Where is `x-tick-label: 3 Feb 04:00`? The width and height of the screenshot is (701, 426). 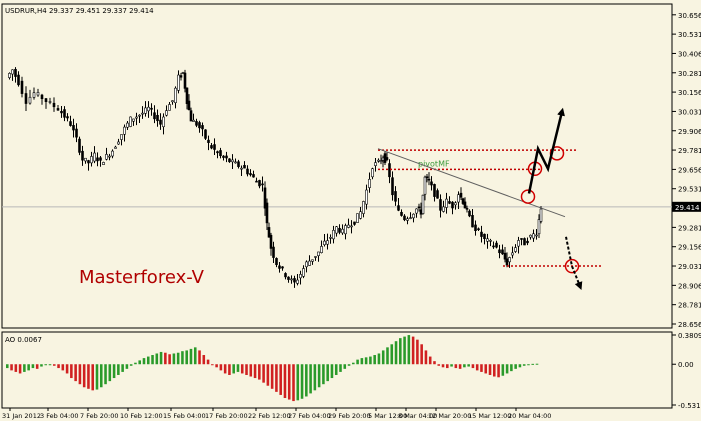
x-tick-label: 3 Feb 04:00 is located at coordinates (59, 416).